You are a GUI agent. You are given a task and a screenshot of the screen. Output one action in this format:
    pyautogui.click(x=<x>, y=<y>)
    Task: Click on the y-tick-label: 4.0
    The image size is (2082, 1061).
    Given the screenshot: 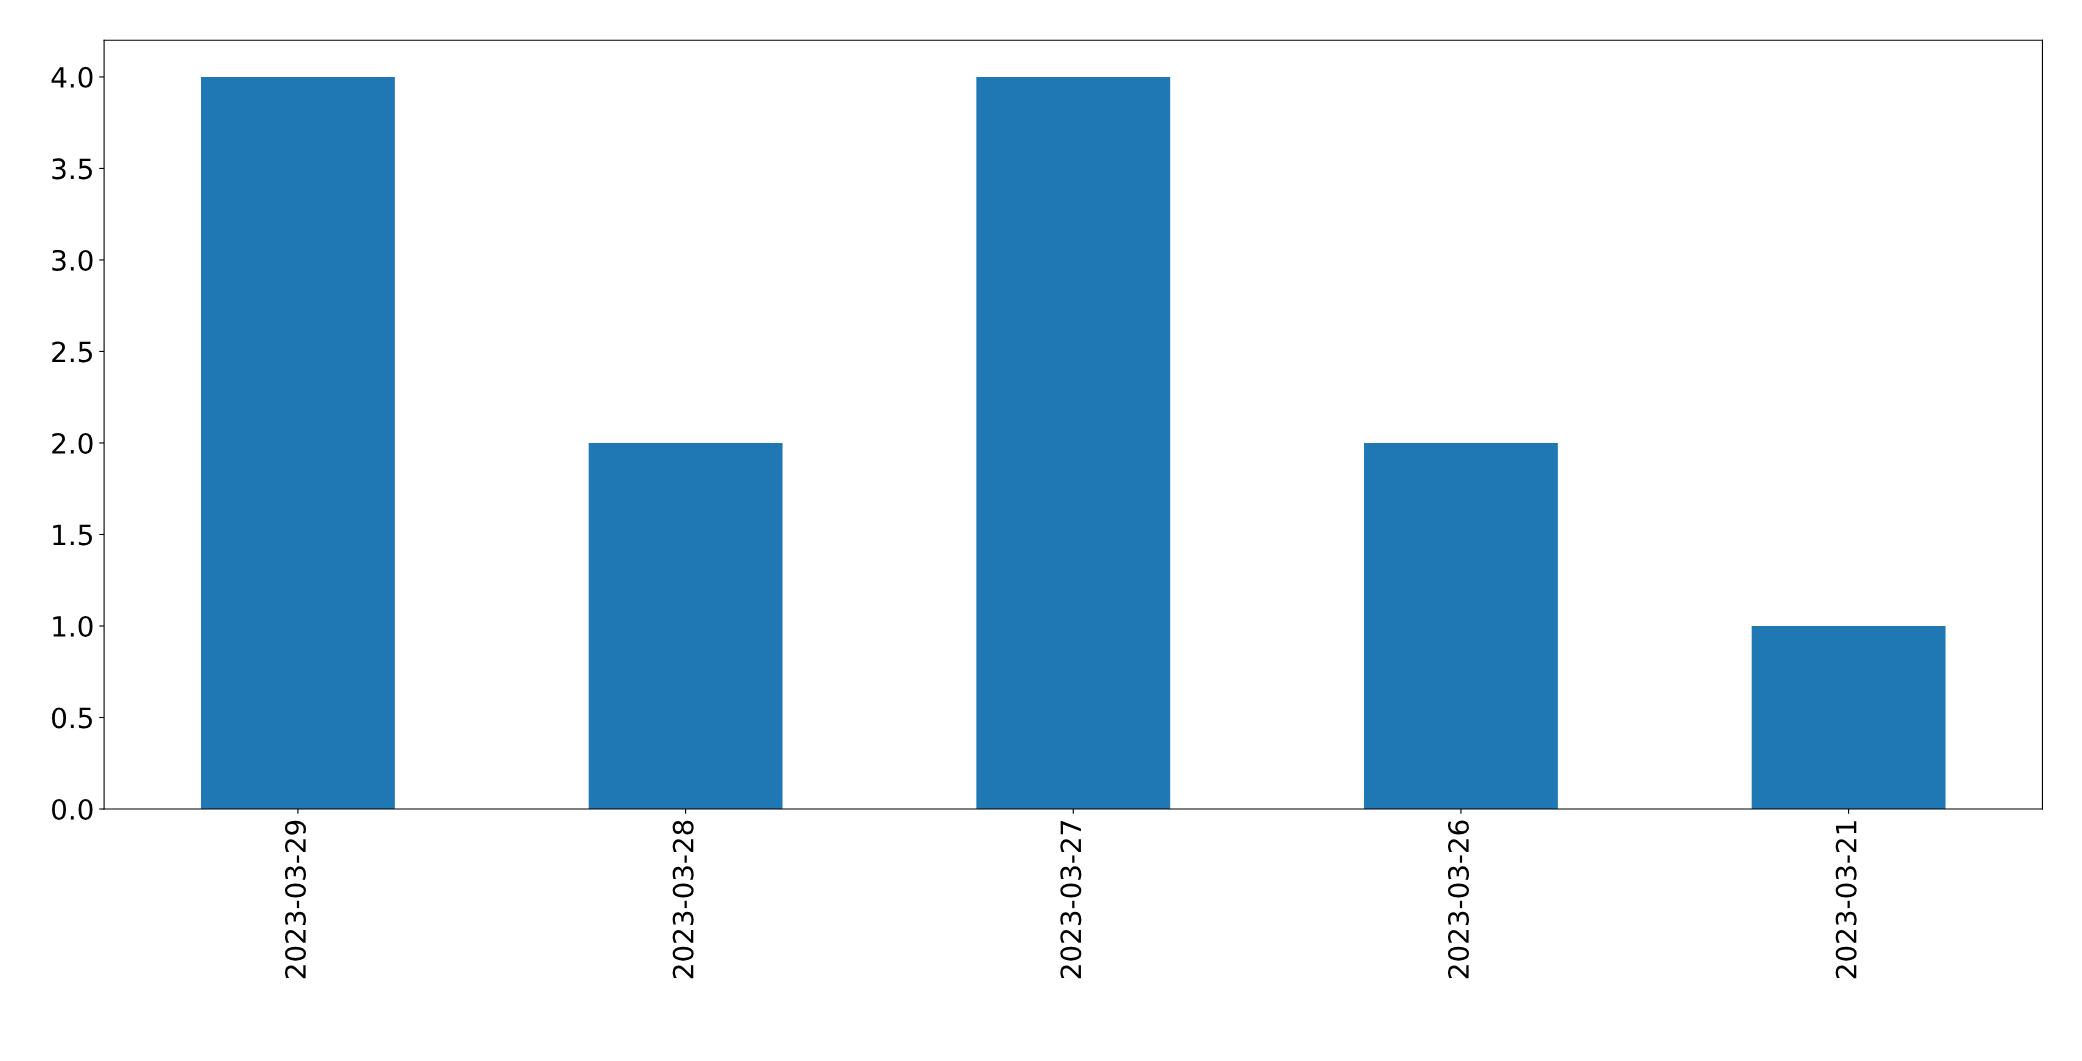 What is the action you would take?
    pyautogui.click(x=72, y=77)
    